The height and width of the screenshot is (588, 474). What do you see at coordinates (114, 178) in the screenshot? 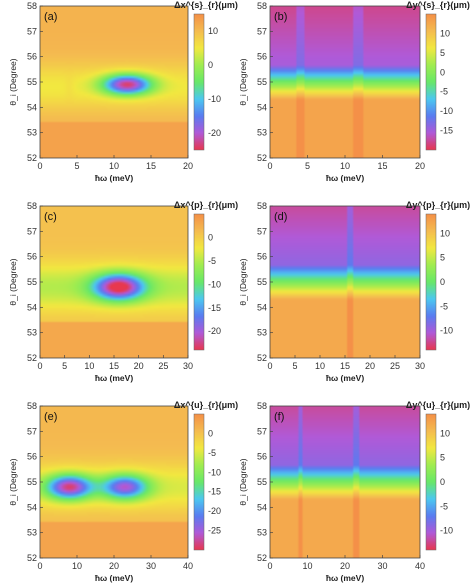
I see `x-axis-label: ħω (meV)` at bounding box center [114, 178].